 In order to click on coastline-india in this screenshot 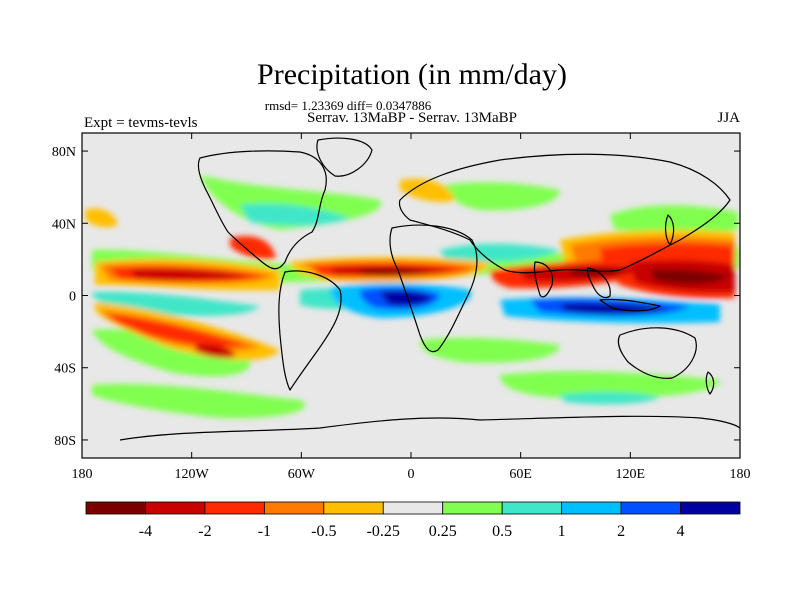, I will do `click(543, 279)`.